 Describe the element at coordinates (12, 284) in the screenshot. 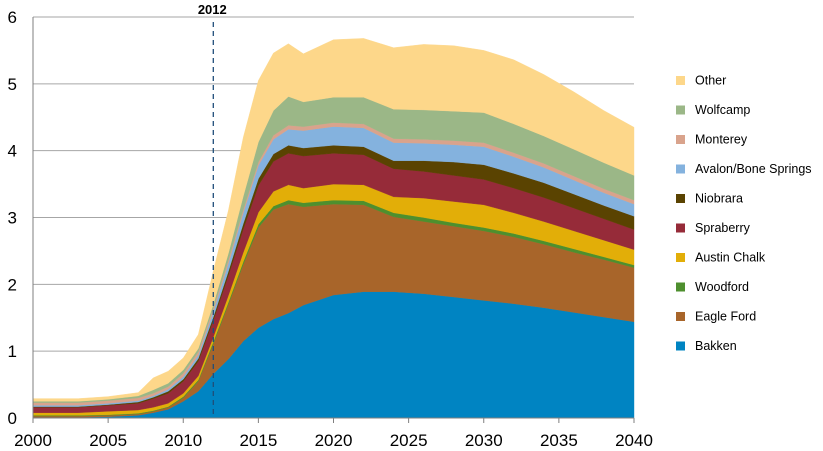

I see `y-tick-label: 2` at that location.